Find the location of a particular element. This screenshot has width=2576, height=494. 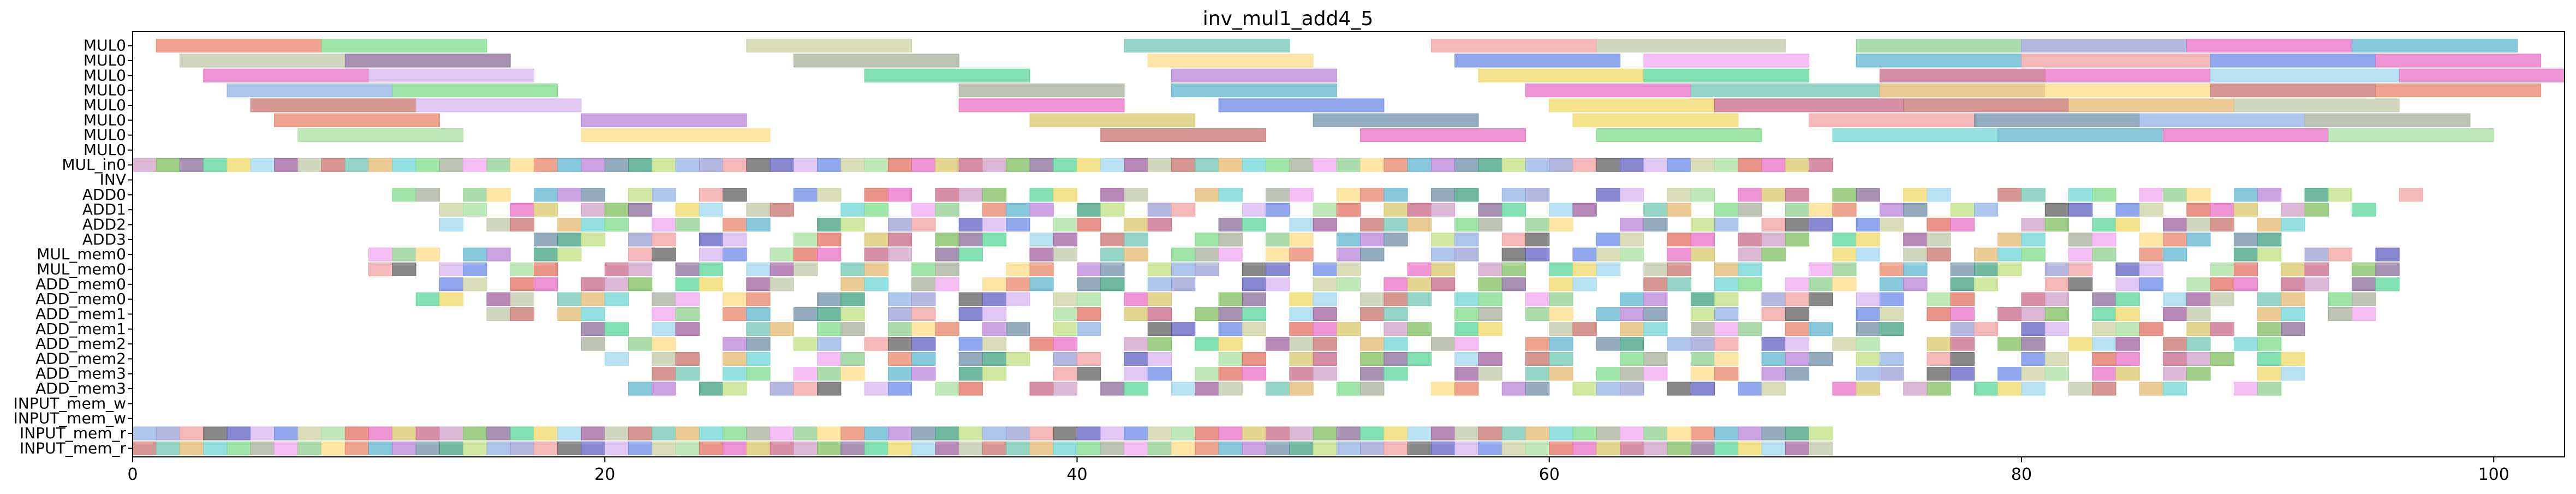

y-tick-label: MUL_in0 is located at coordinates (94, 165).